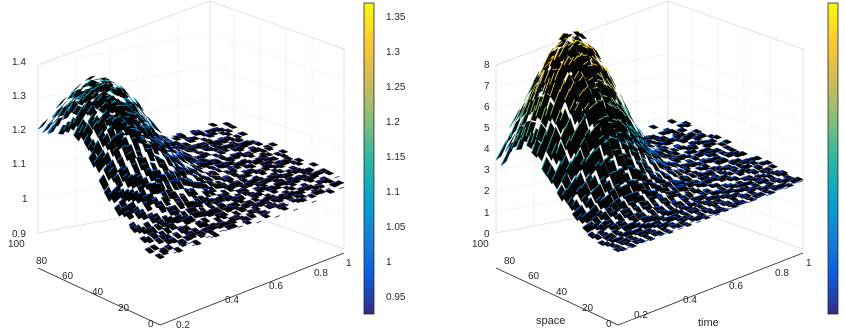  Describe the element at coordinates (151, 324) in the screenshot. I see `y-tick-label: 0` at that location.